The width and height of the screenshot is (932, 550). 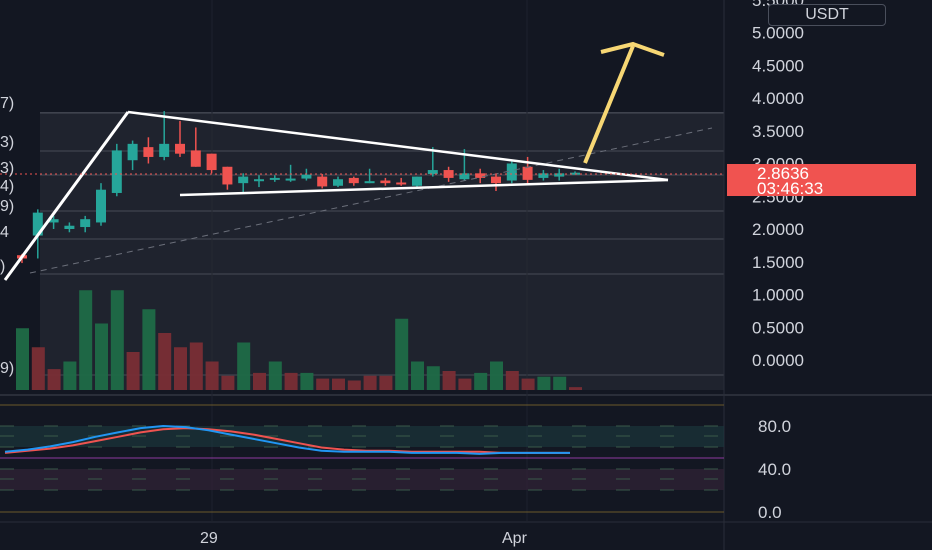 I want to click on price-axis-label: 4.5000, so click(x=778, y=65).